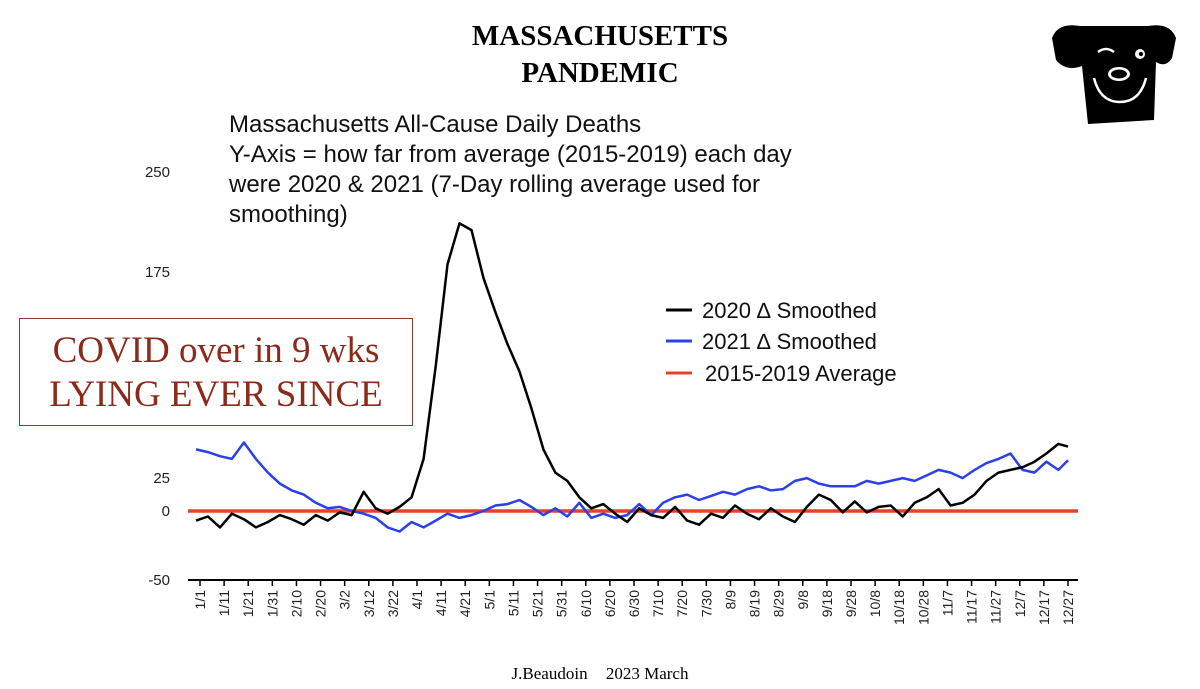  I want to click on credit-date: 2023 March, so click(647, 673).